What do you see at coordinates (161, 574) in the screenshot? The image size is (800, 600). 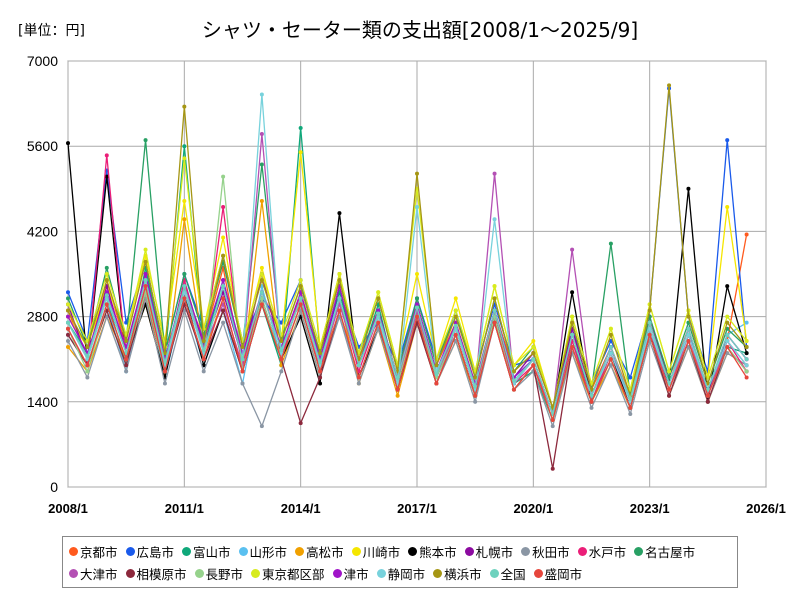 I see `legend-label: 相模原市` at bounding box center [161, 574].